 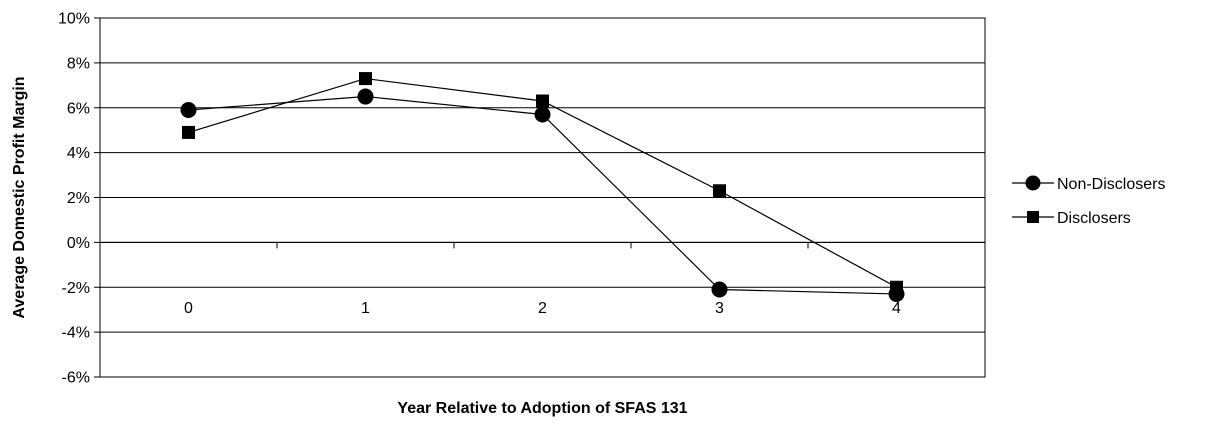 I want to click on y-tick-label: 2%, so click(x=78, y=198).